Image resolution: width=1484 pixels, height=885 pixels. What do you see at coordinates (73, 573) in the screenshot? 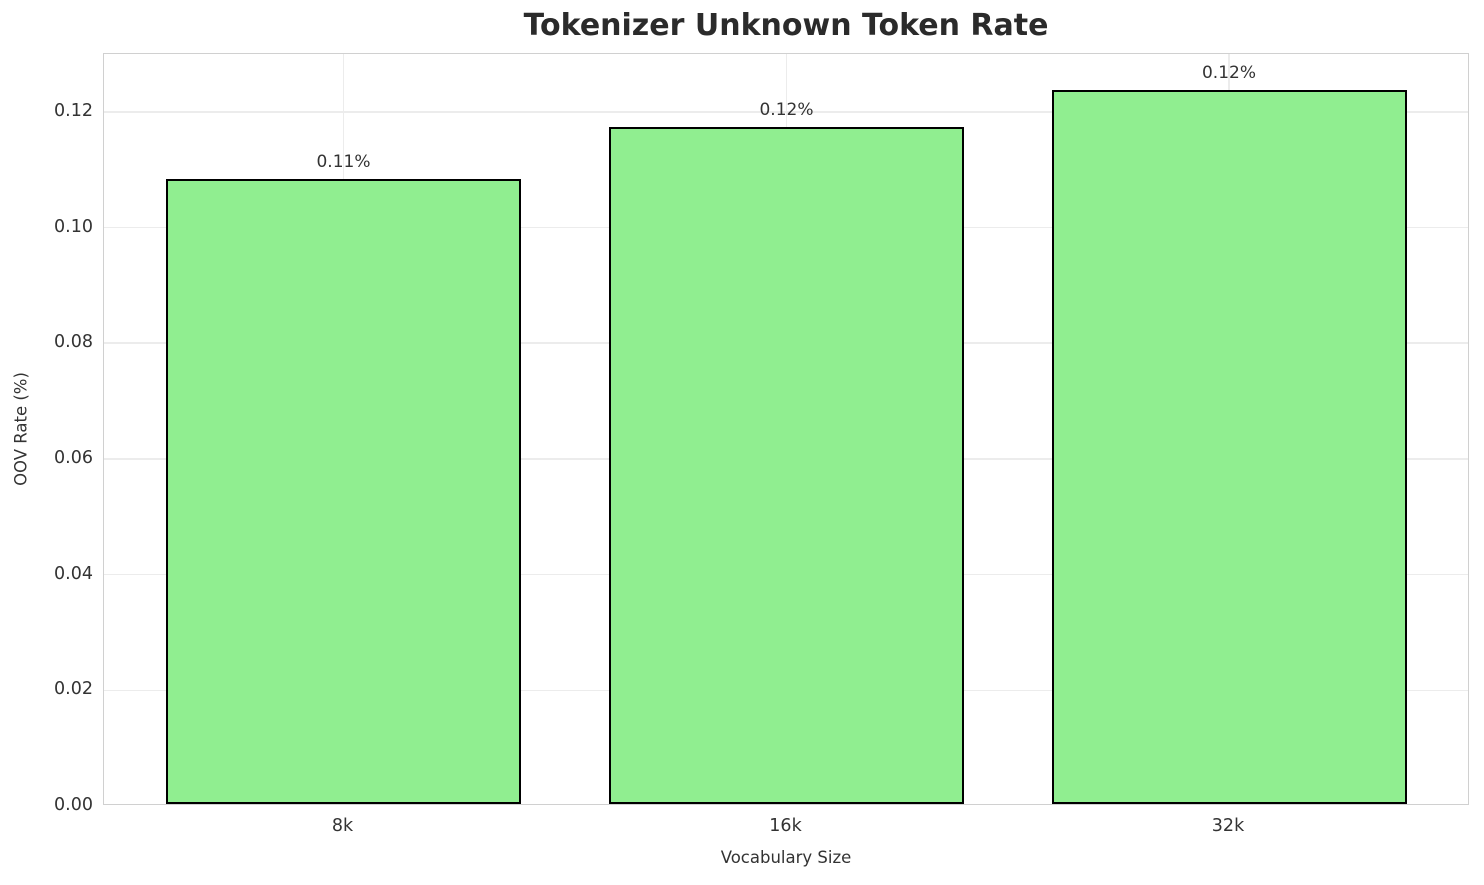
I see `y-tick-label: 0.04` at bounding box center [73, 573].